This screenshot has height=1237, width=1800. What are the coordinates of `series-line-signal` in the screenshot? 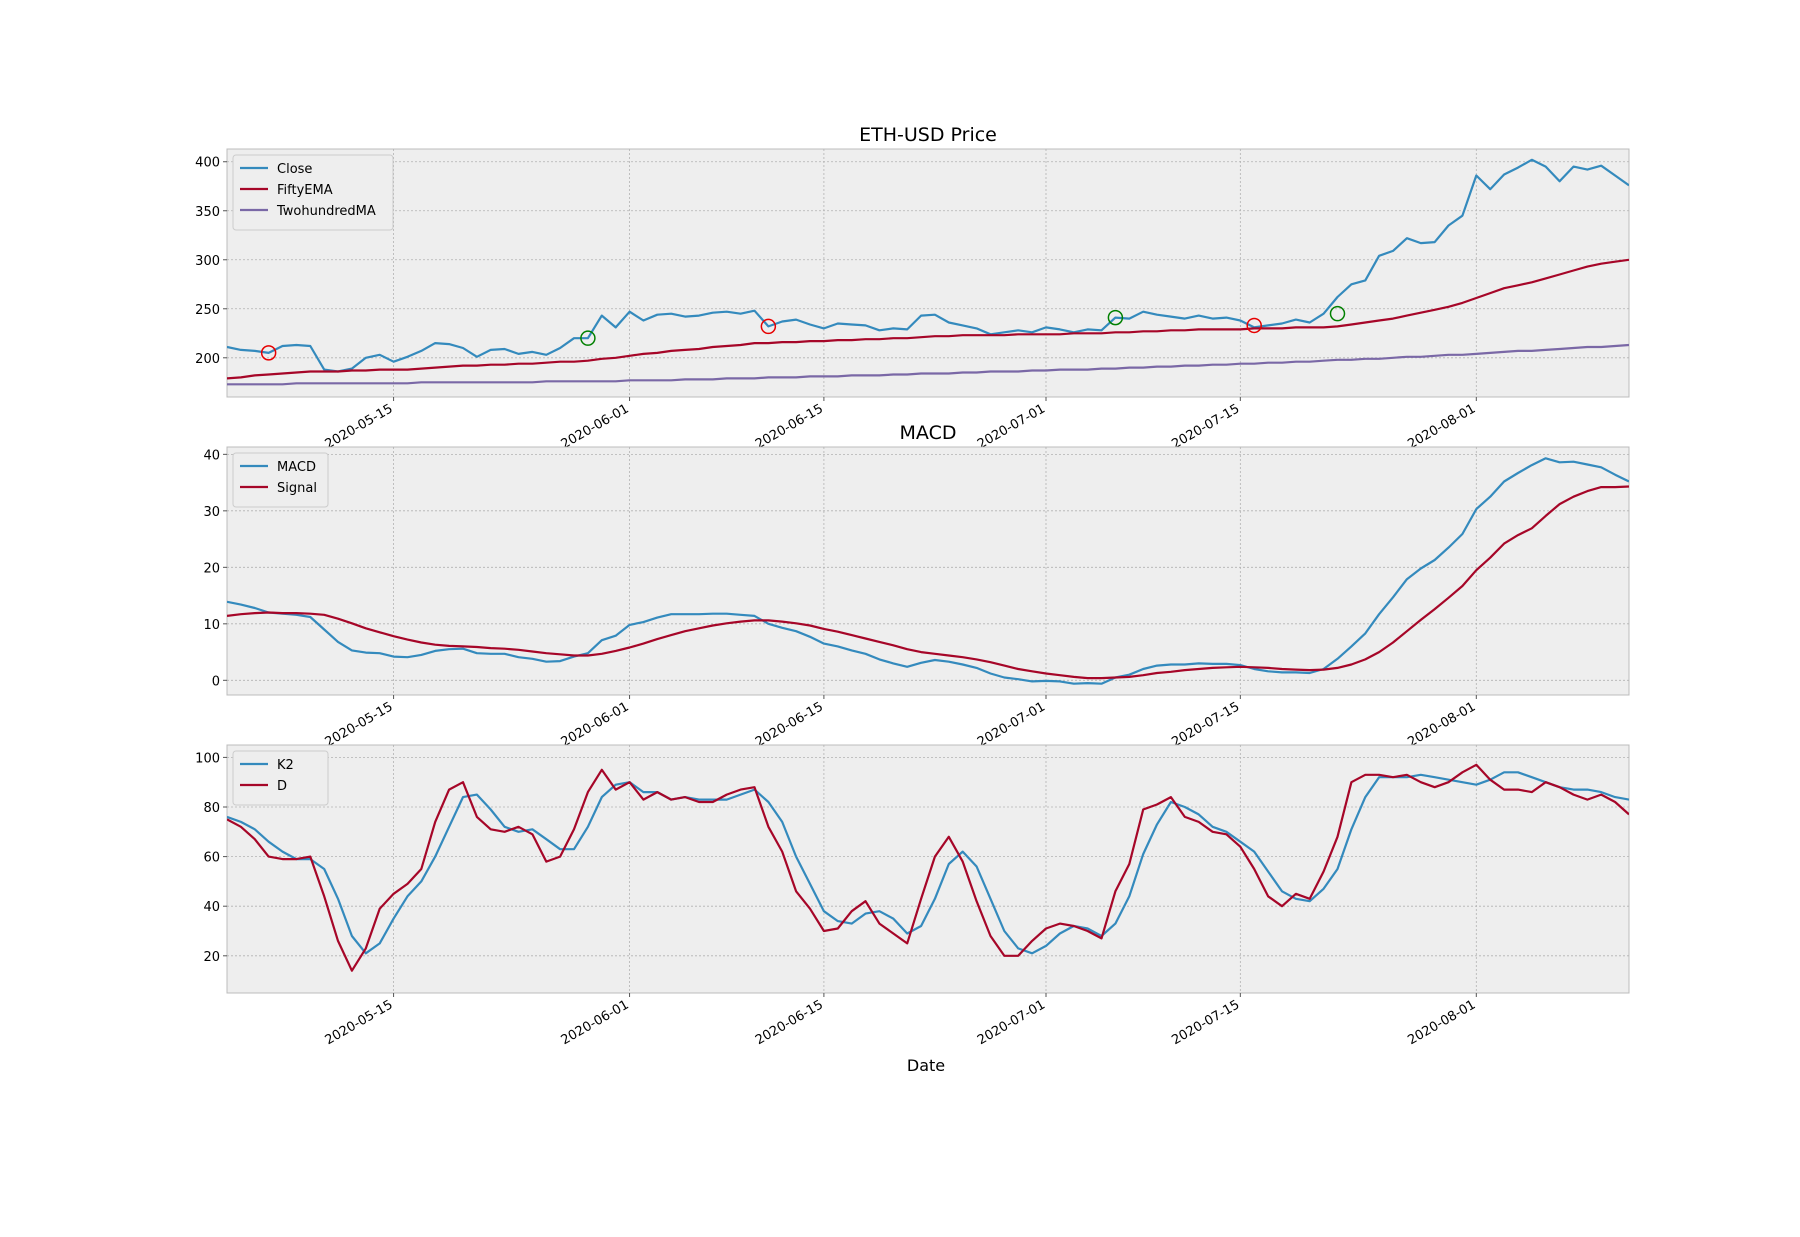 It's located at (928, 582).